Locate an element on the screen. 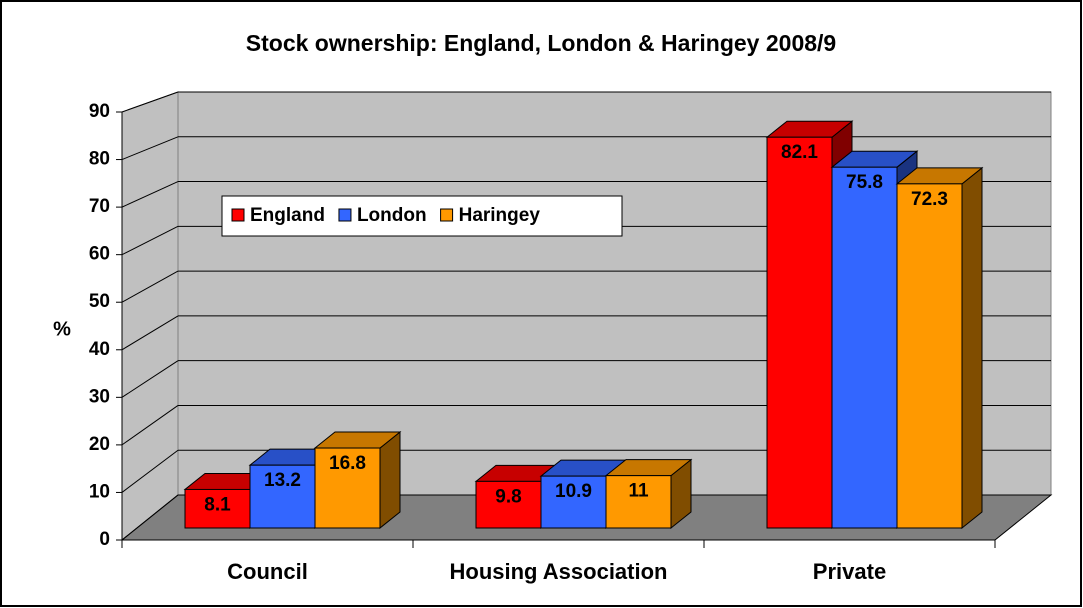 The width and height of the screenshot is (1083, 608). y-tick-label: 60 is located at coordinates (99, 254).